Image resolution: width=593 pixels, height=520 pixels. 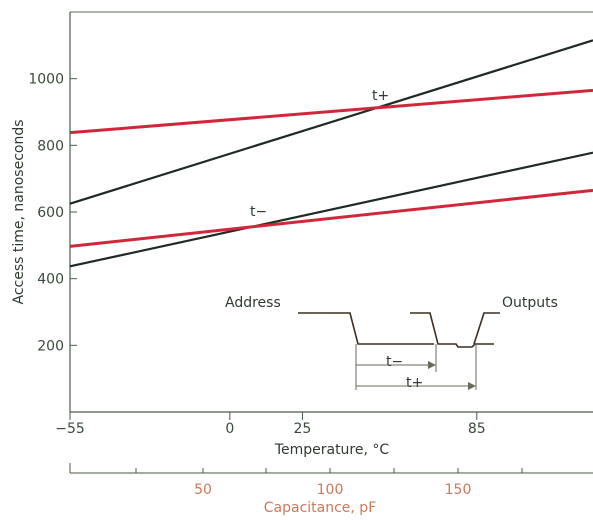 What do you see at coordinates (394, 362) in the screenshot?
I see `inset-t-minus-label: t−` at bounding box center [394, 362].